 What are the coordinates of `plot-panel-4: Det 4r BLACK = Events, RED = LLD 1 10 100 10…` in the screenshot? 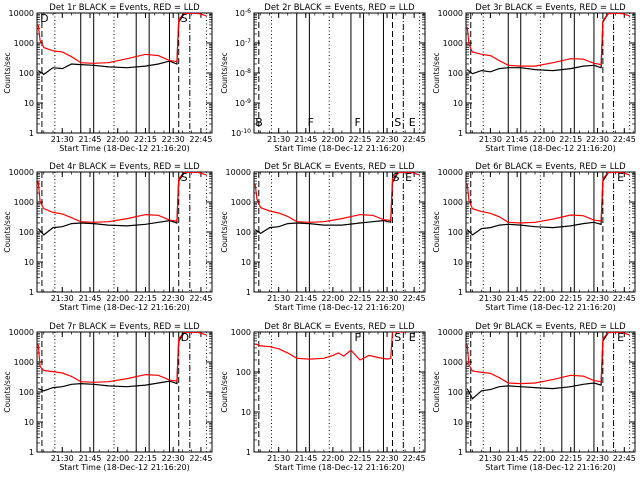 It's located at (108, 237).